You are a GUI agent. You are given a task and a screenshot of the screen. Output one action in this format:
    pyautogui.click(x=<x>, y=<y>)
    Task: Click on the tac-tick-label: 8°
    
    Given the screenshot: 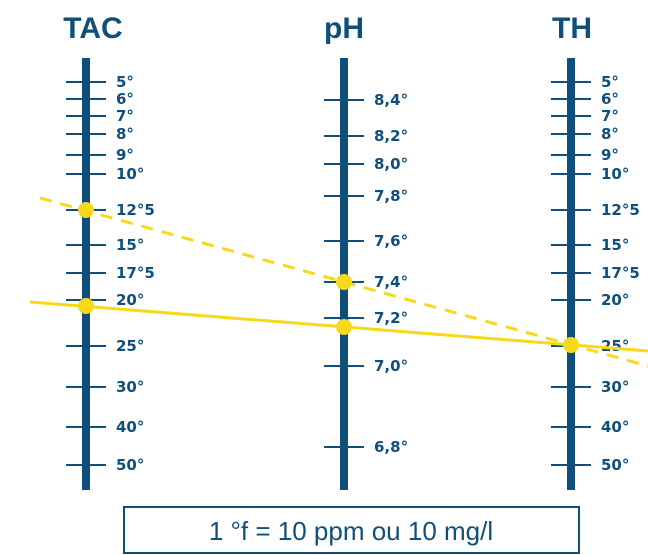 What is the action you would take?
    pyautogui.click(x=125, y=134)
    